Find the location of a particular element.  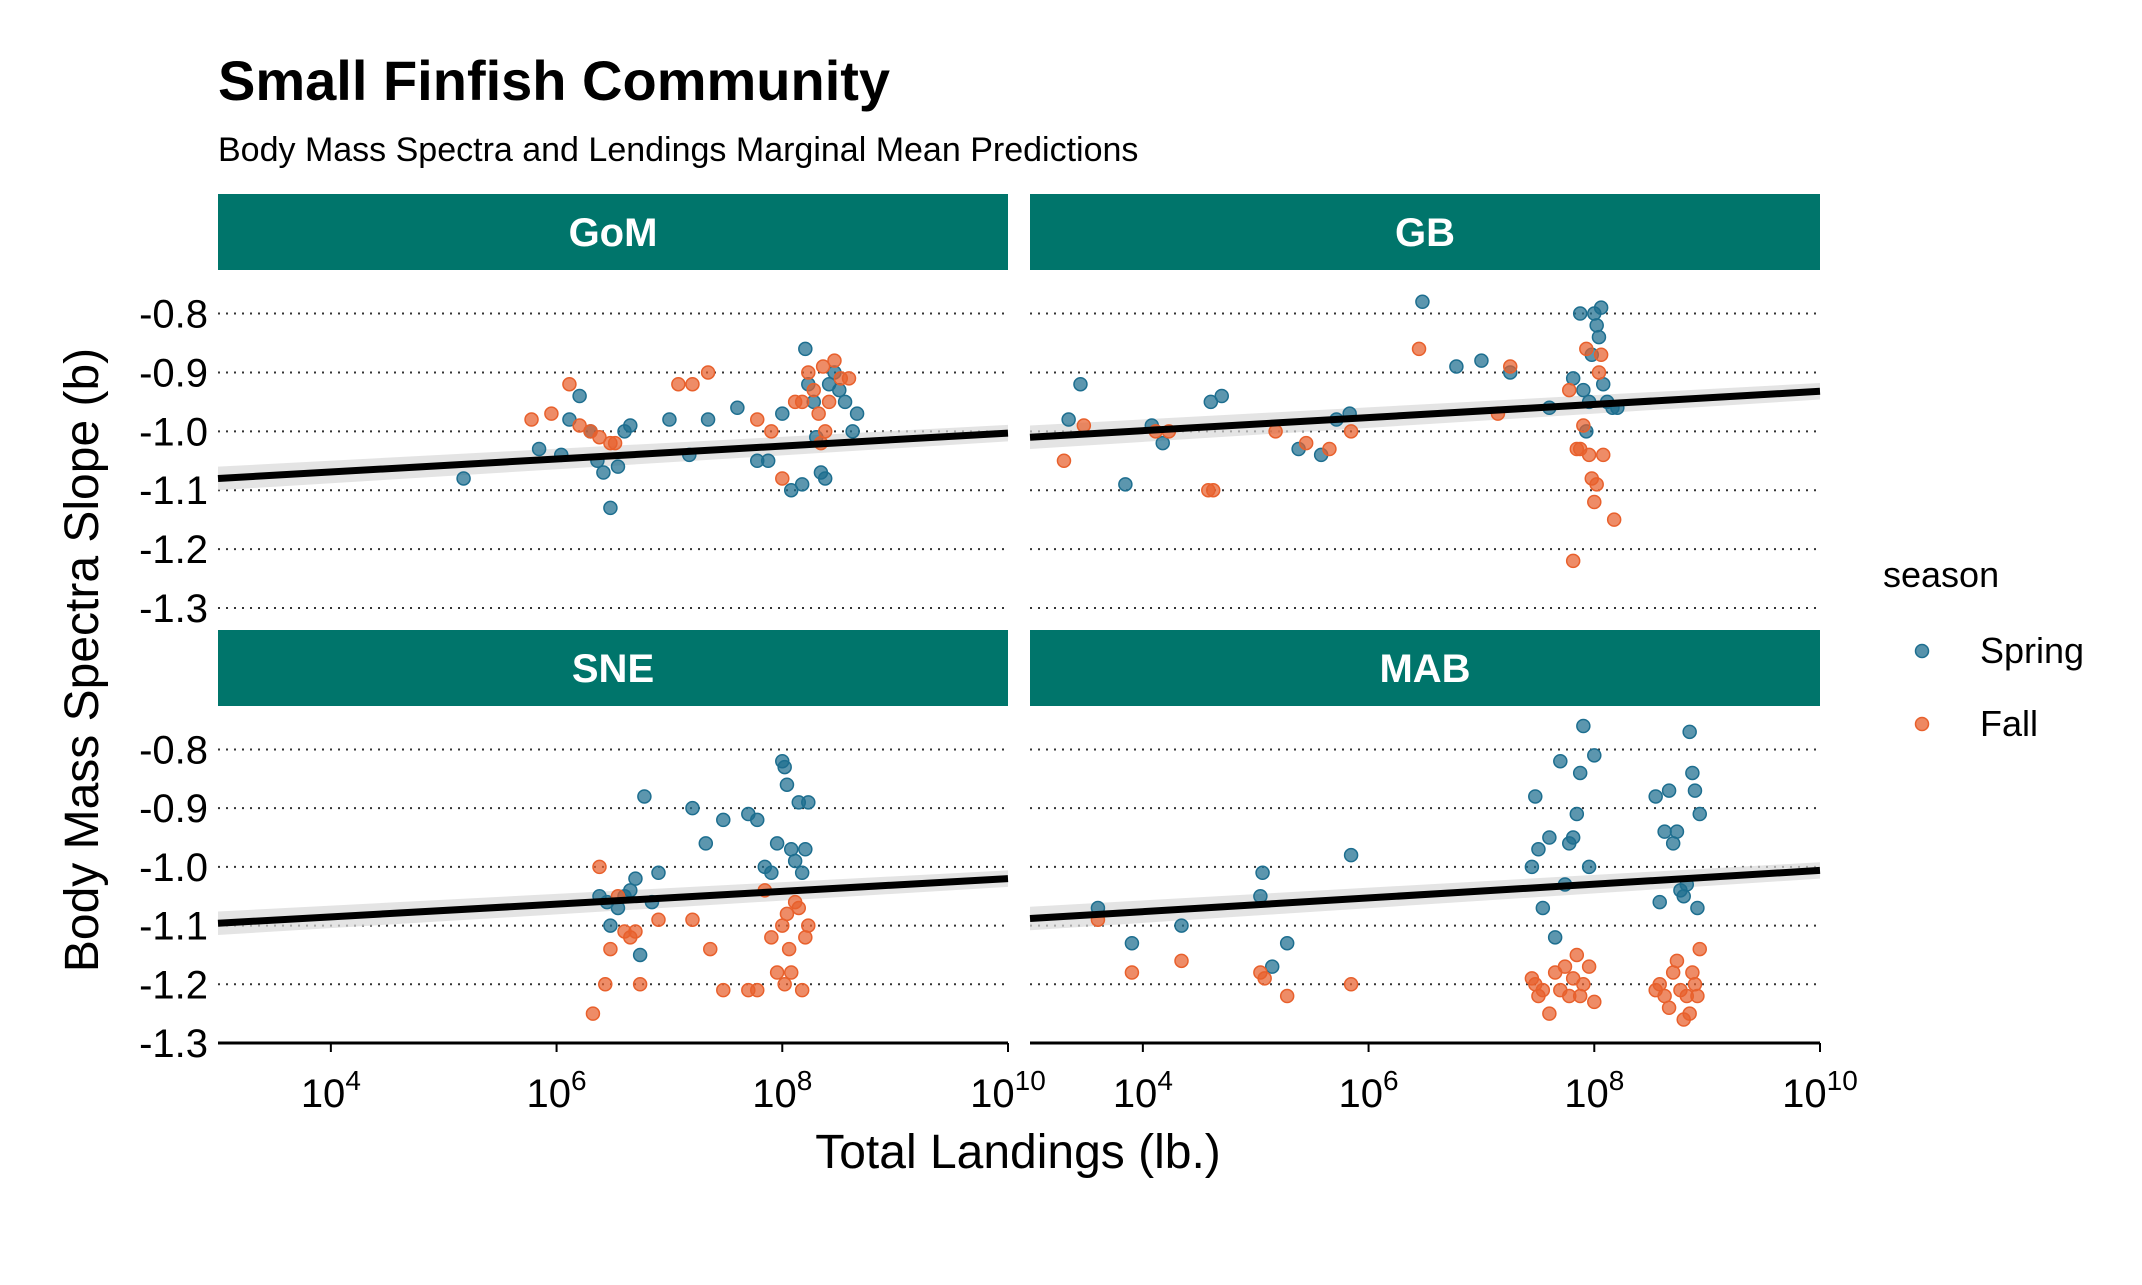

facet-strip-label: SNE is located at coordinates (613, 669).